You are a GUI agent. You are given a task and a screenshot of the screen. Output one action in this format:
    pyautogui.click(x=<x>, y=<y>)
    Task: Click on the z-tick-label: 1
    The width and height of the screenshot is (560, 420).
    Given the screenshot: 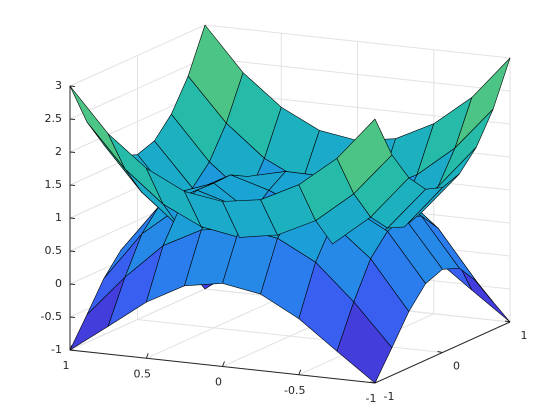 What is the action you would take?
    pyautogui.click(x=58, y=217)
    